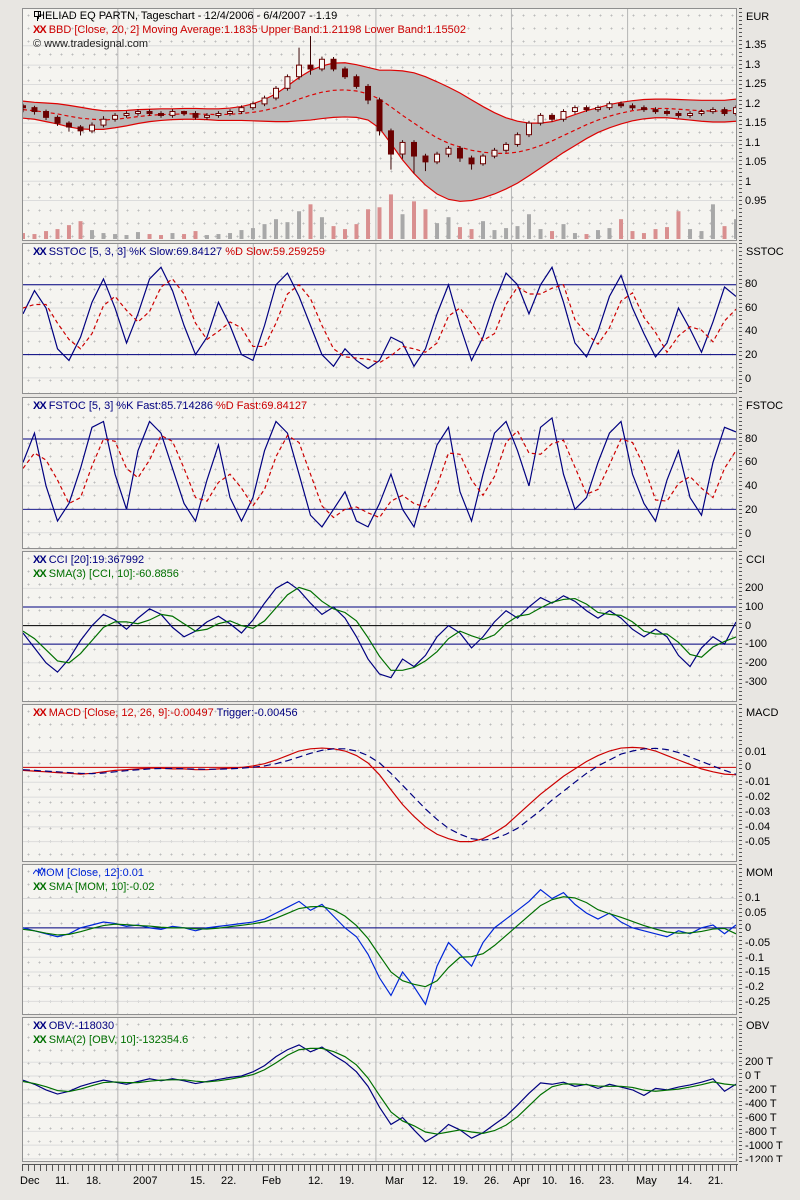  I want to click on x-tick-label: 2007, so click(145, 1181).